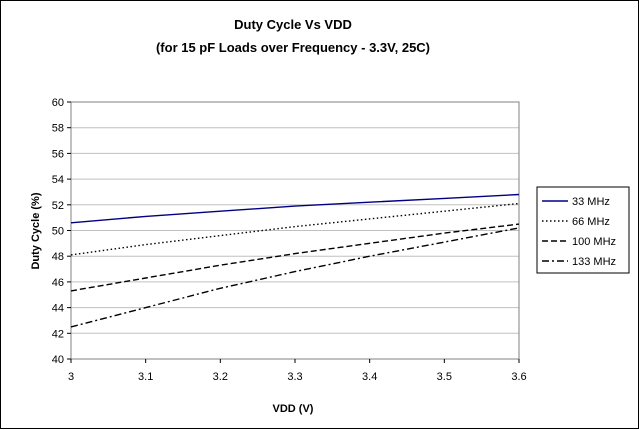 Image resolution: width=639 pixels, height=430 pixels. I want to click on y-tick-label: 42, so click(58, 334).